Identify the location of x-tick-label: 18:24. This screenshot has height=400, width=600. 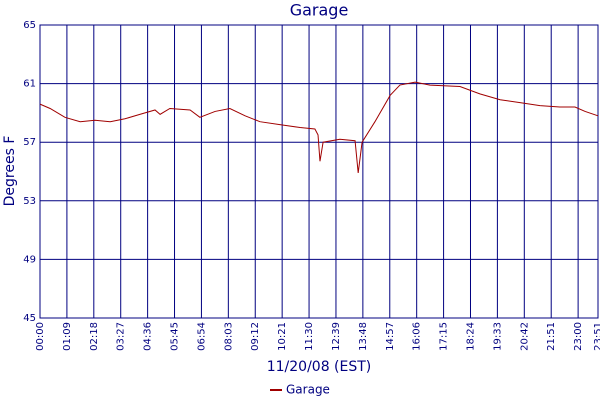
(470, 336).